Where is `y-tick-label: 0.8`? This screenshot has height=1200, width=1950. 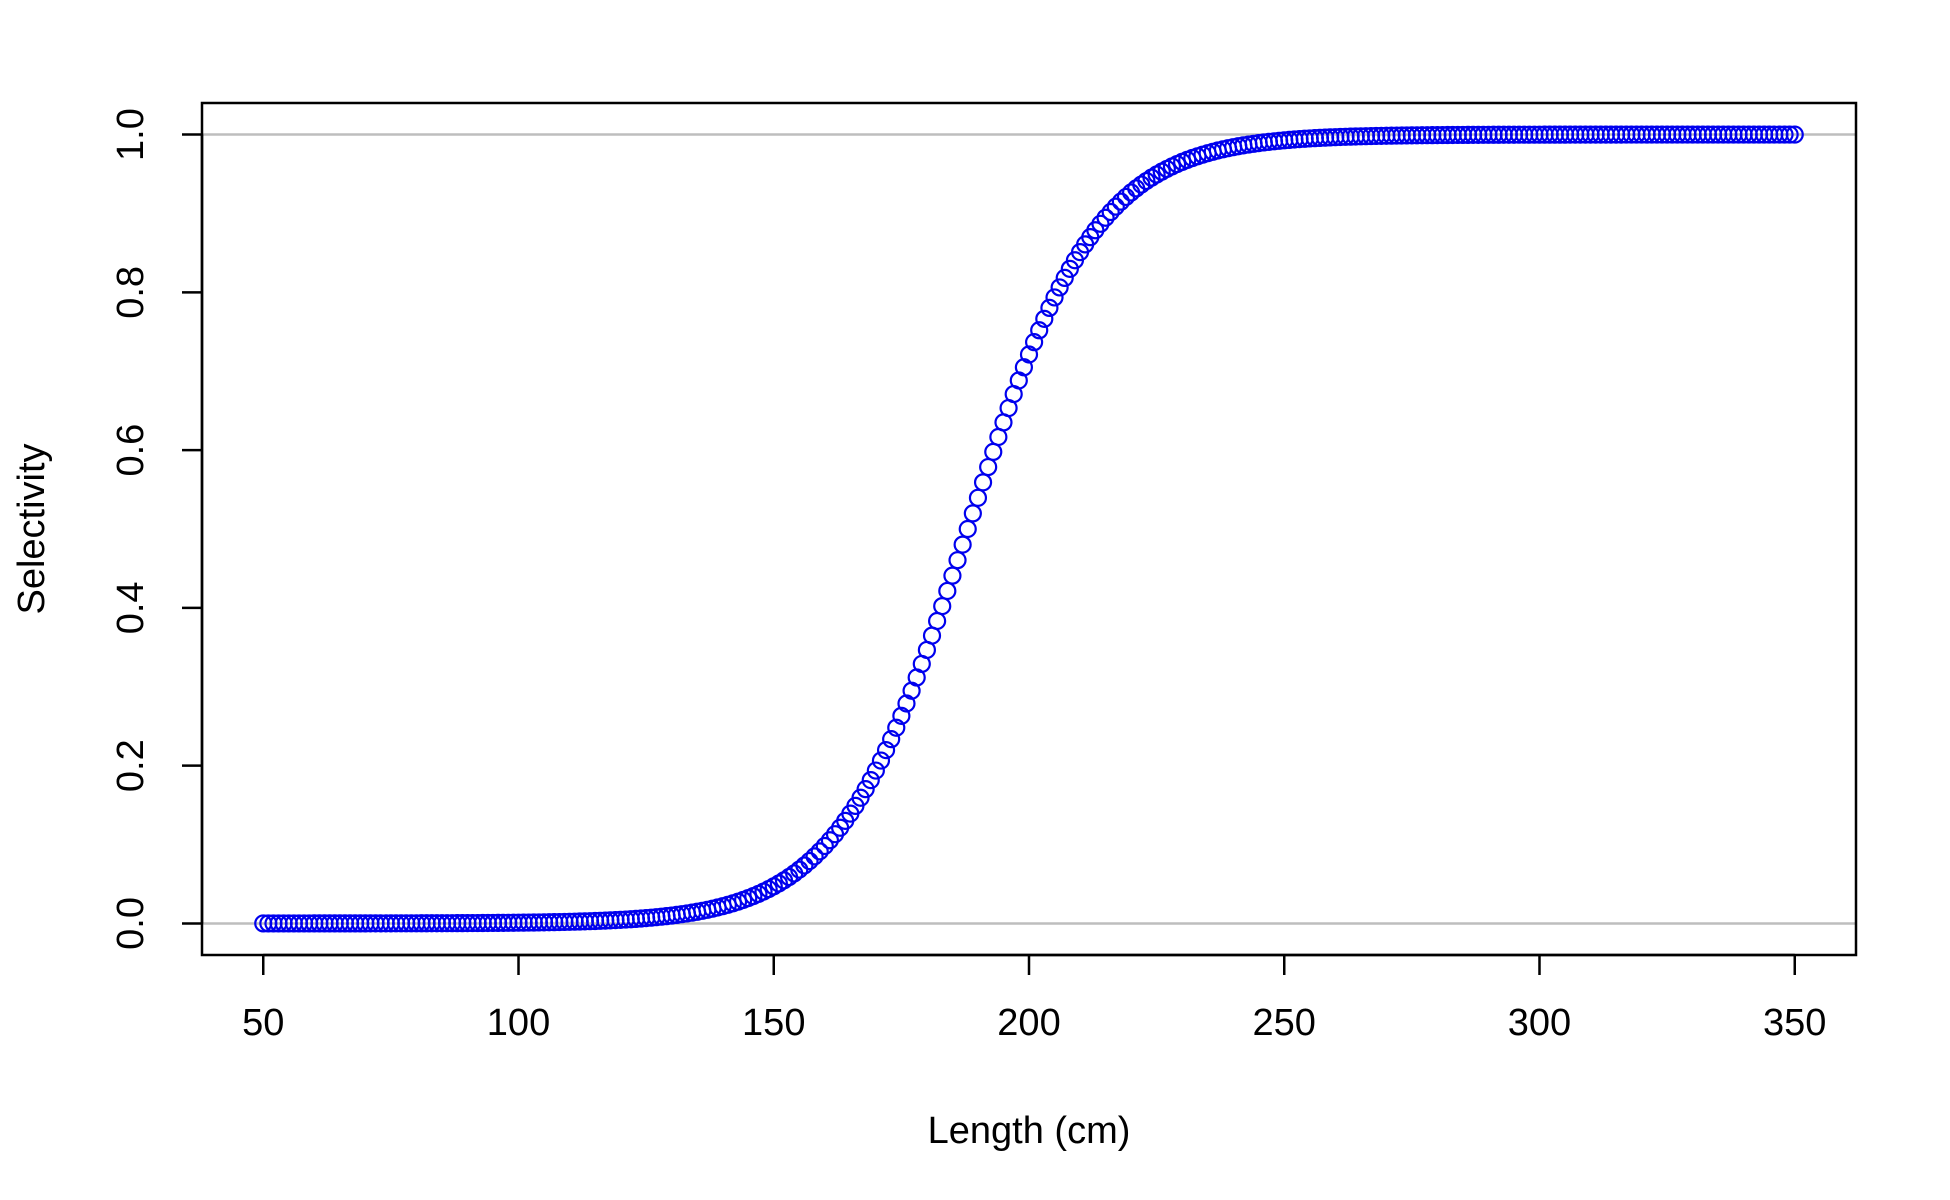 y-tick-label: 0.8 is located at coordinates (131, 292).